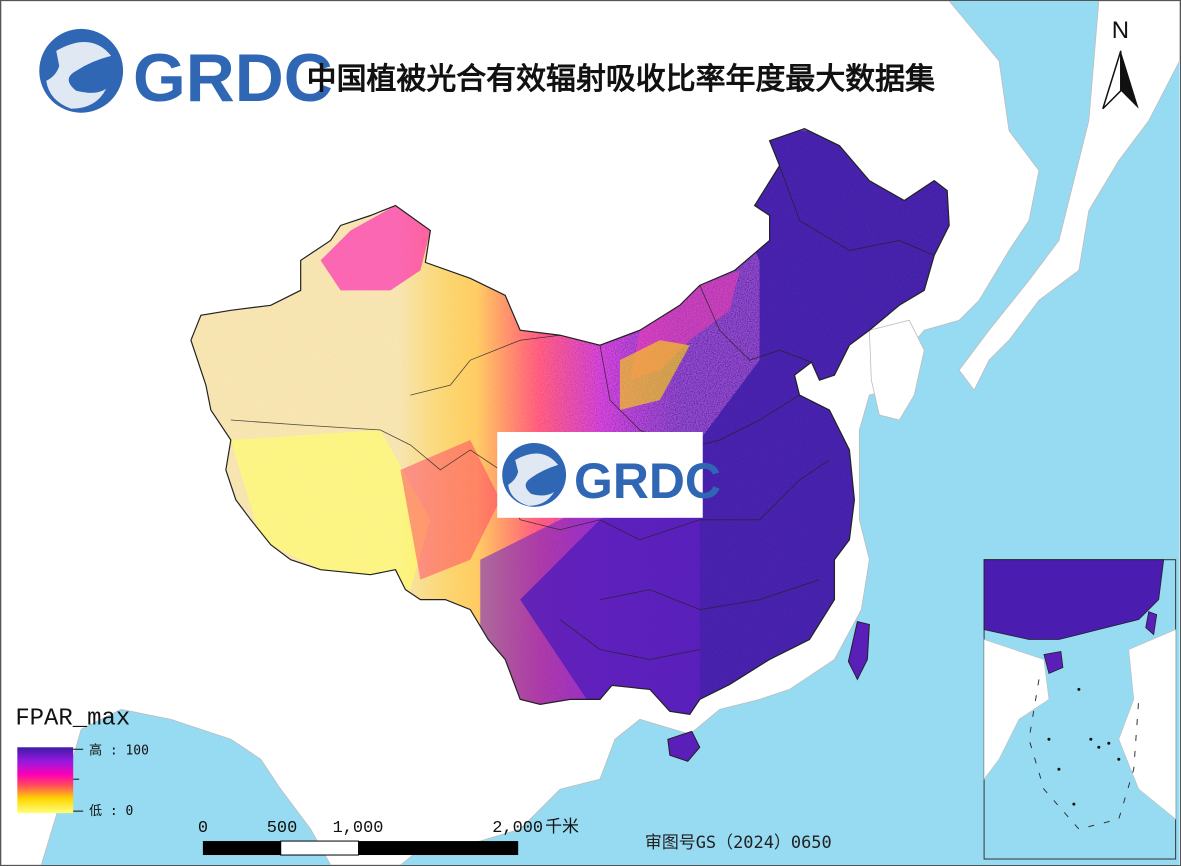 The width and height of the screenshot is (1181, 866). What do you see at coordinates (1129, 79) in the screenshot?
I see `north-arrow-icon` at bounding box center [1129, 79].